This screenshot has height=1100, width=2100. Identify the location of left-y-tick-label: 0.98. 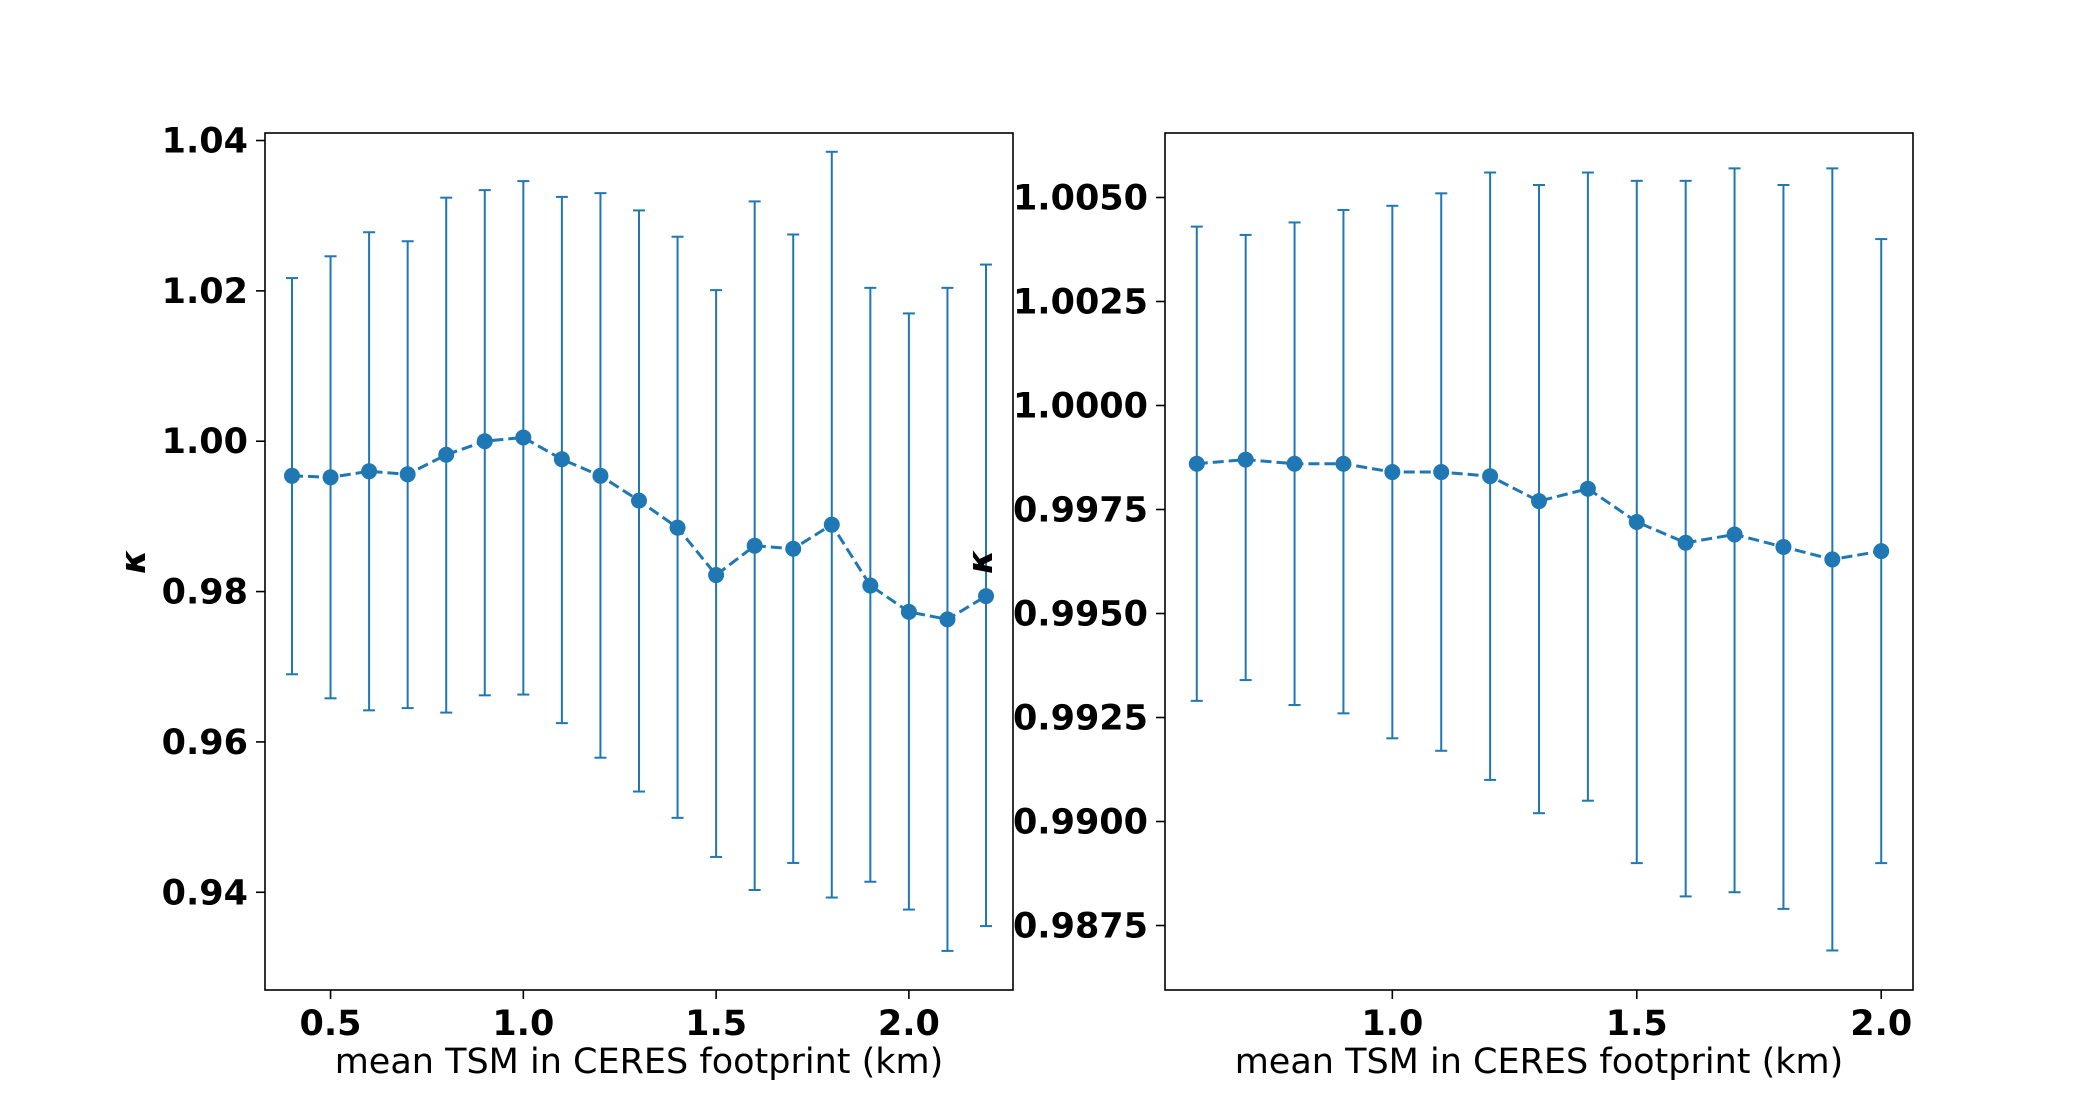
(205, 593).